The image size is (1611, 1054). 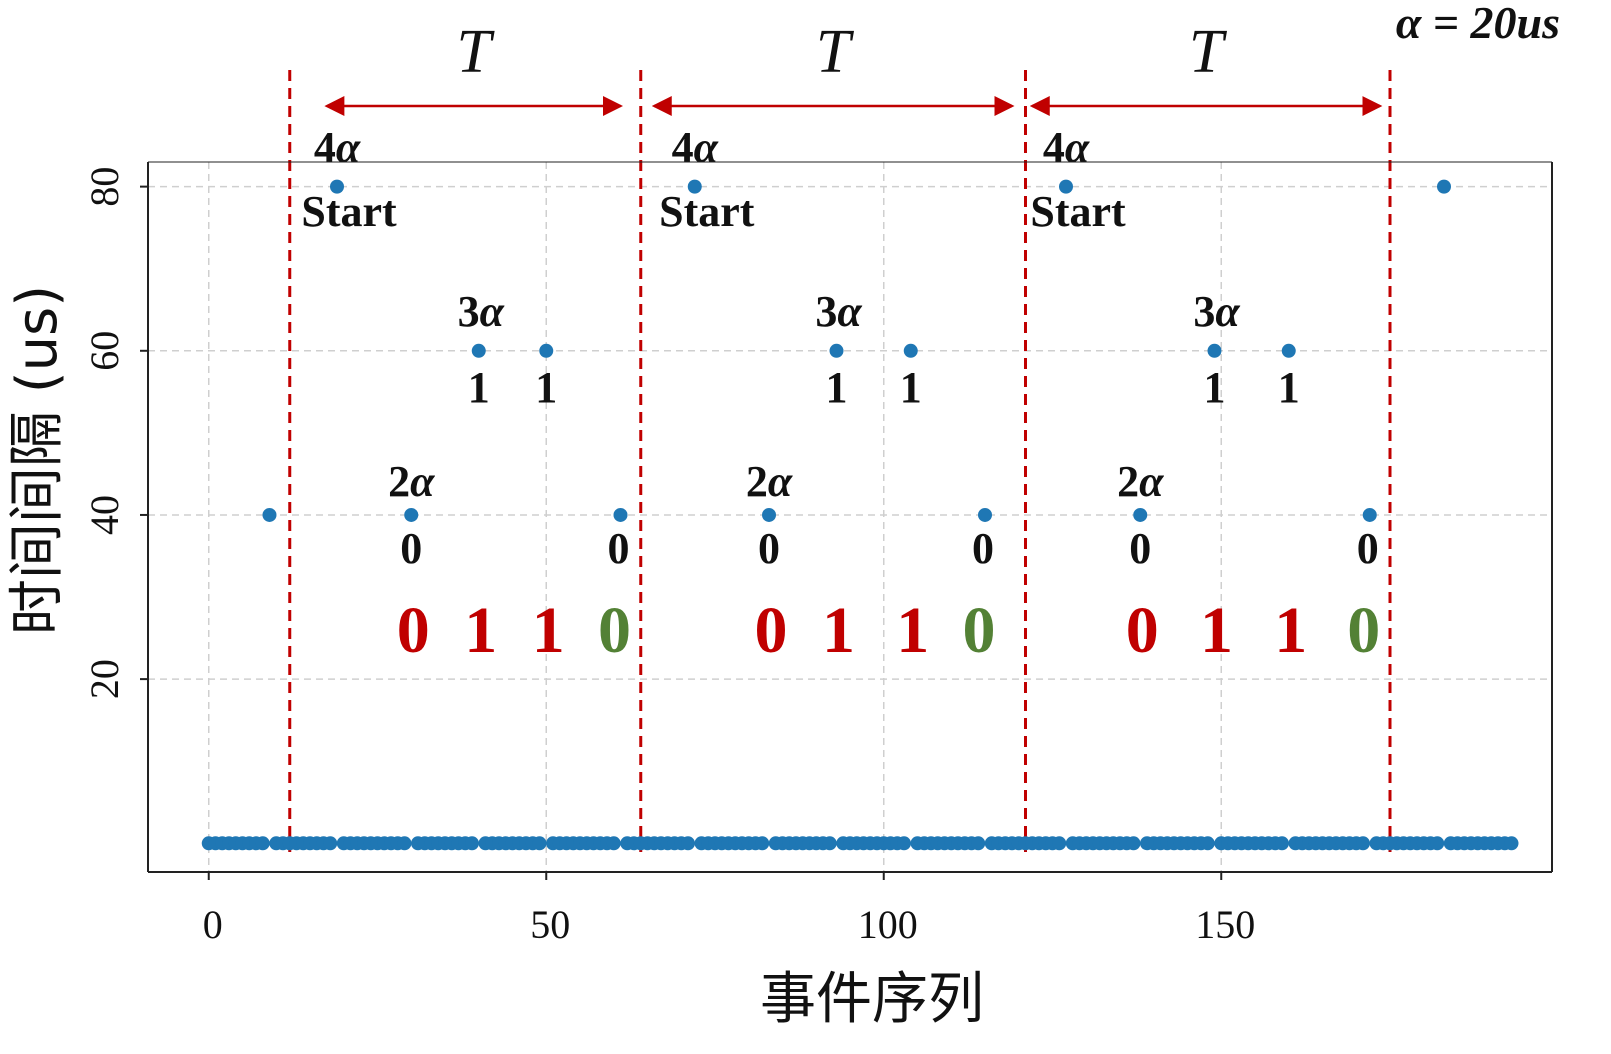 What do you see at coordinates (104, 187) in the screenshot?
I see `y-tick-label: 80` at bounding box center [104, 187].